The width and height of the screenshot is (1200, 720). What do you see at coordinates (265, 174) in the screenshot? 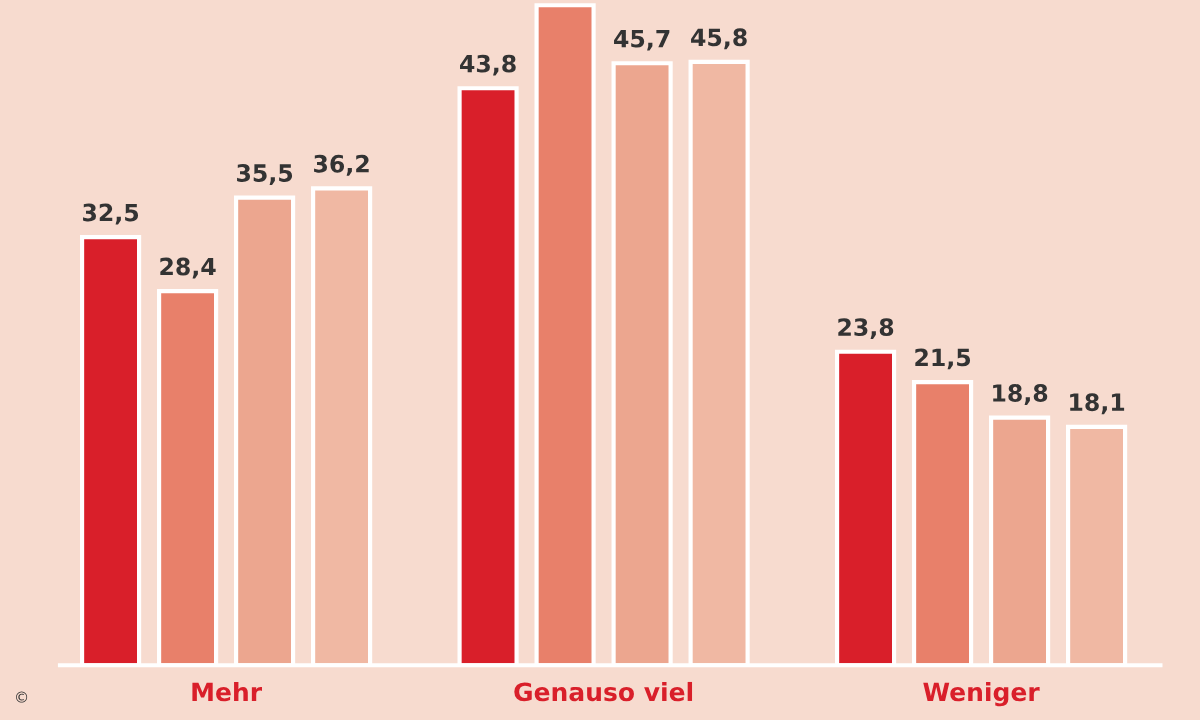
I see `data-label: 35,5` at bounding box center [265, 174].